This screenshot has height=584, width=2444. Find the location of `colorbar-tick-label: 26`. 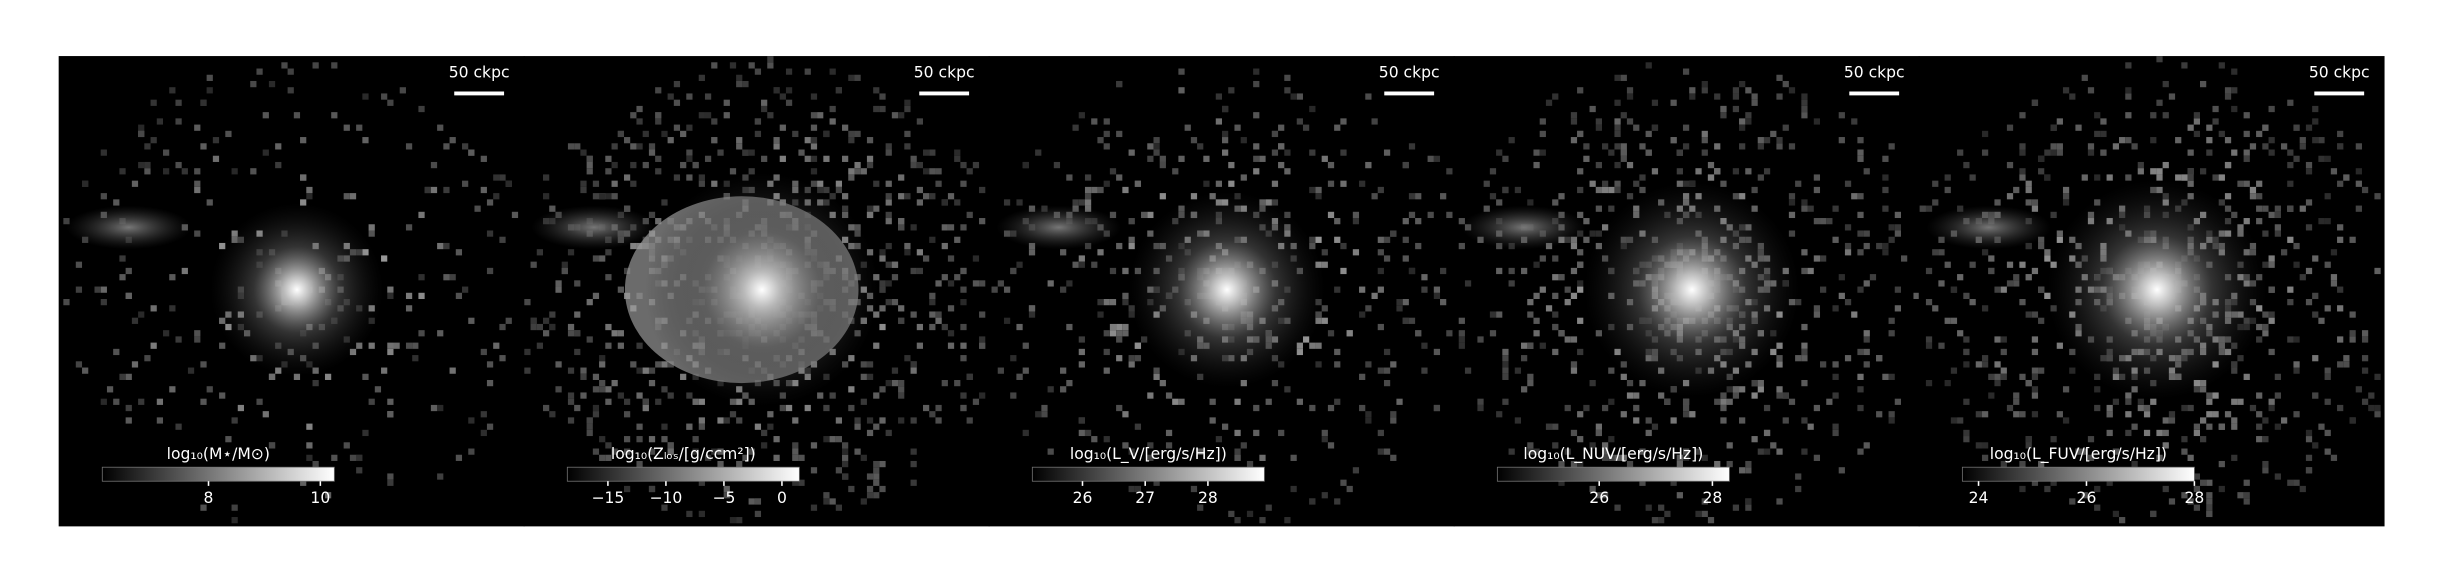

colorbar-tick-label: 26 is located at coordinates (2087, 498).